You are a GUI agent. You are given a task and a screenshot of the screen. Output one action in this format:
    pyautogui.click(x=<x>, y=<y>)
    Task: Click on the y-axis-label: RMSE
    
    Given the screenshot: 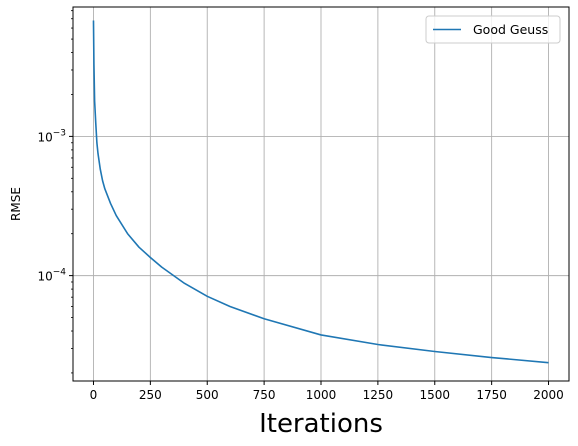 What is the action you would take?
    pyautogui.click(x=16, y=204)
    